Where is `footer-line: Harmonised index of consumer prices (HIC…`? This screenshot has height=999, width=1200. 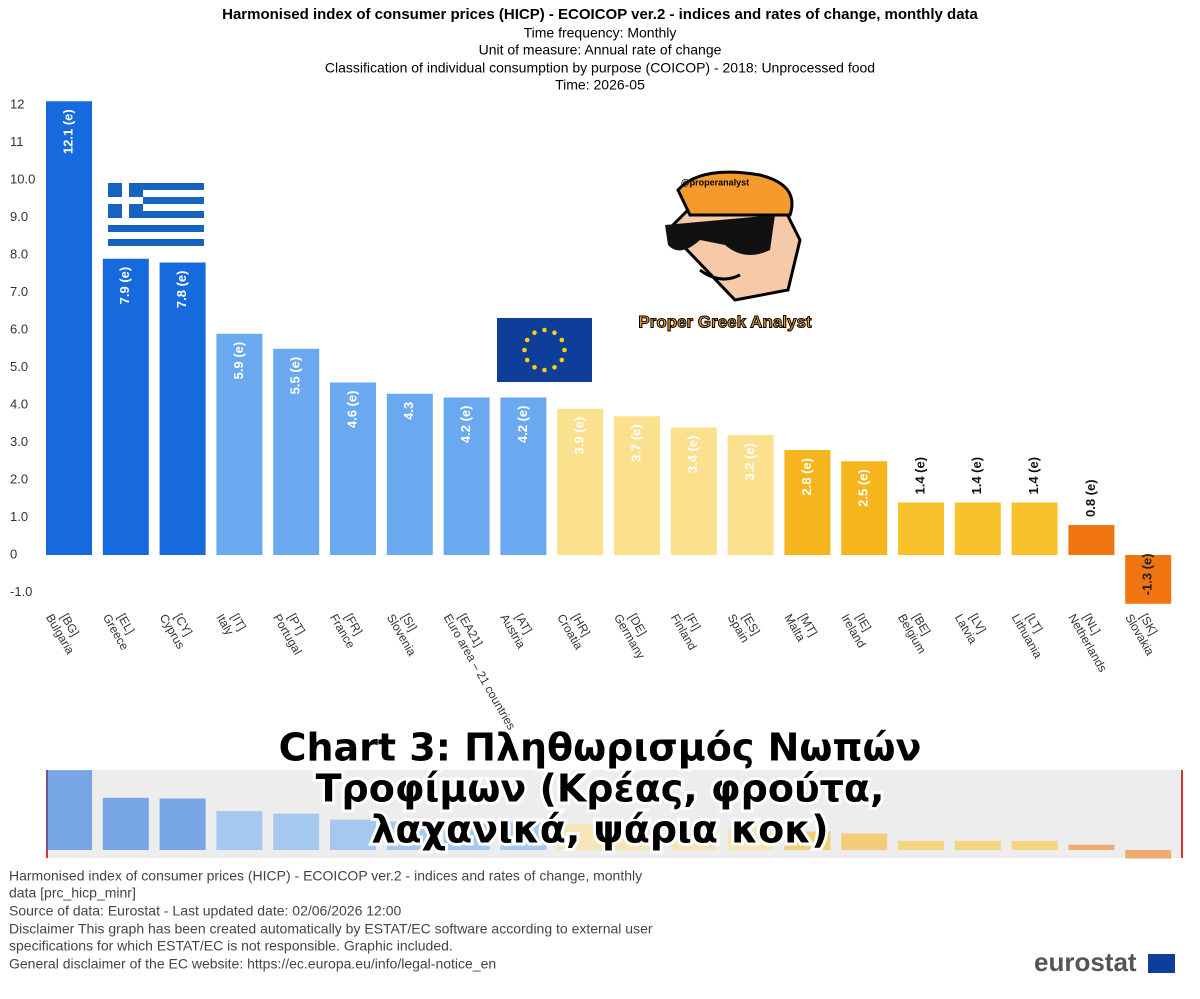
footer-line: Harmonised index of consumer prices (HIC… is located at coordinates (325, 876).